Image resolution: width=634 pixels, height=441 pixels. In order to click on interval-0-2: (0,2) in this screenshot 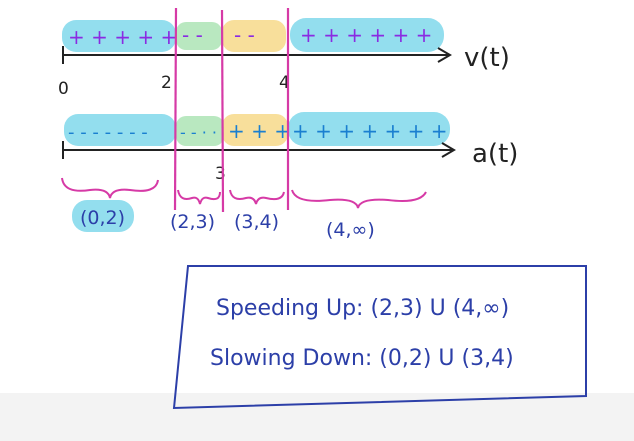, I will do `click(102, 218)`.